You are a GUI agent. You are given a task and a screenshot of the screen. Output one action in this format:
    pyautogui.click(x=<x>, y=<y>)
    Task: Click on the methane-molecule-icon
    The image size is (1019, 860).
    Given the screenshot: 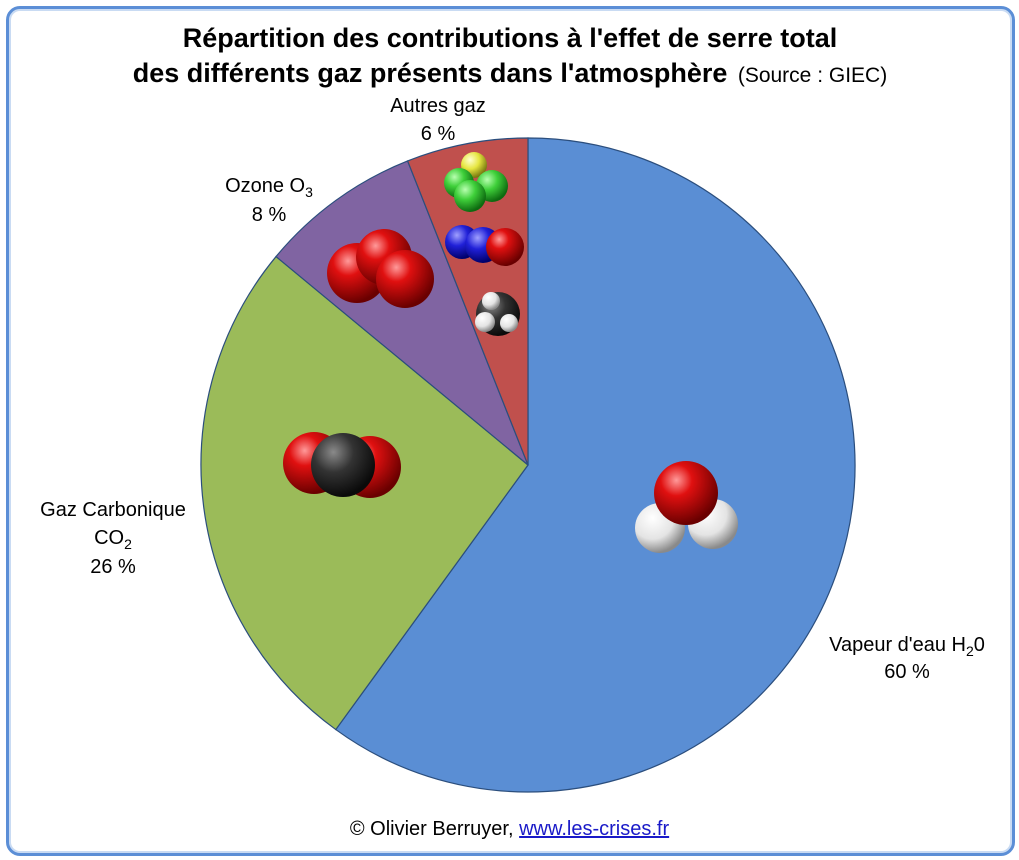 What is the action you would take?
    pyautogui.click(x=497, y=314)
    